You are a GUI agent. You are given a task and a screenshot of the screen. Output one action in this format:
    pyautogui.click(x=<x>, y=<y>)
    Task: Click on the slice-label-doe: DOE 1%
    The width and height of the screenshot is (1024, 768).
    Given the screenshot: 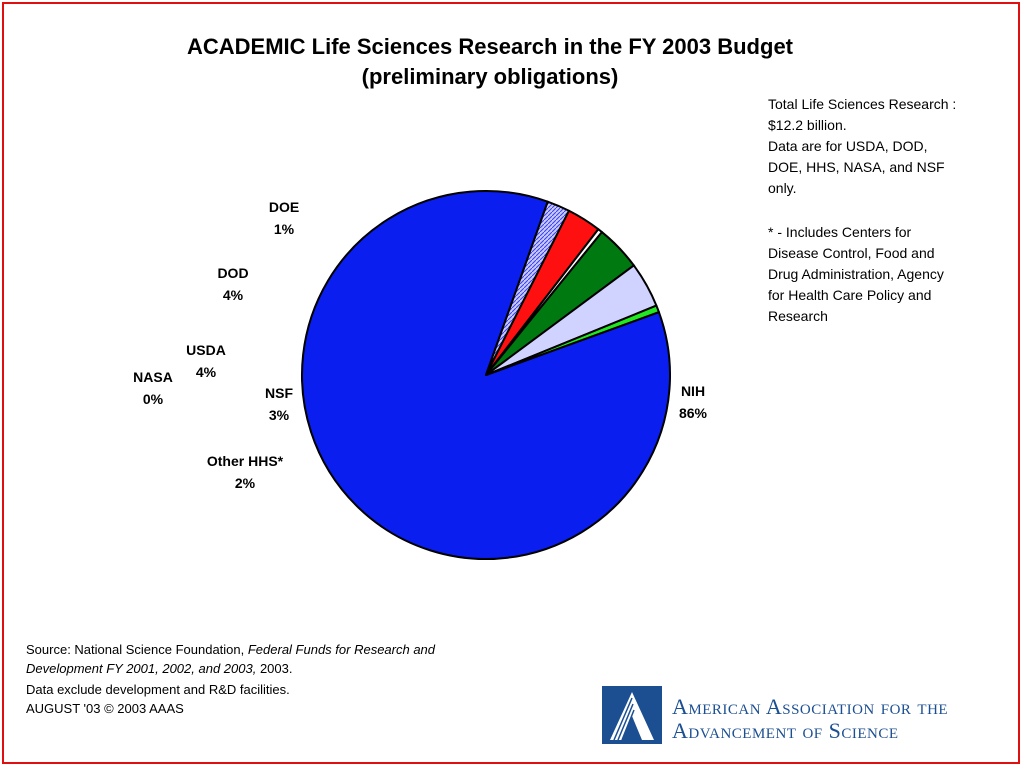 What is the action you would take?
    pyautogui.click(x=284, y=218)
    